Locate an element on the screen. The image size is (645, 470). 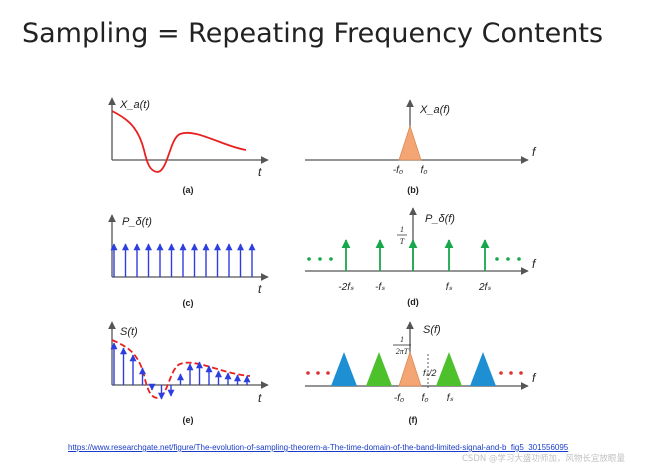
panel-a-ylabel: X_a(t) is located at coordinates (134, 105).